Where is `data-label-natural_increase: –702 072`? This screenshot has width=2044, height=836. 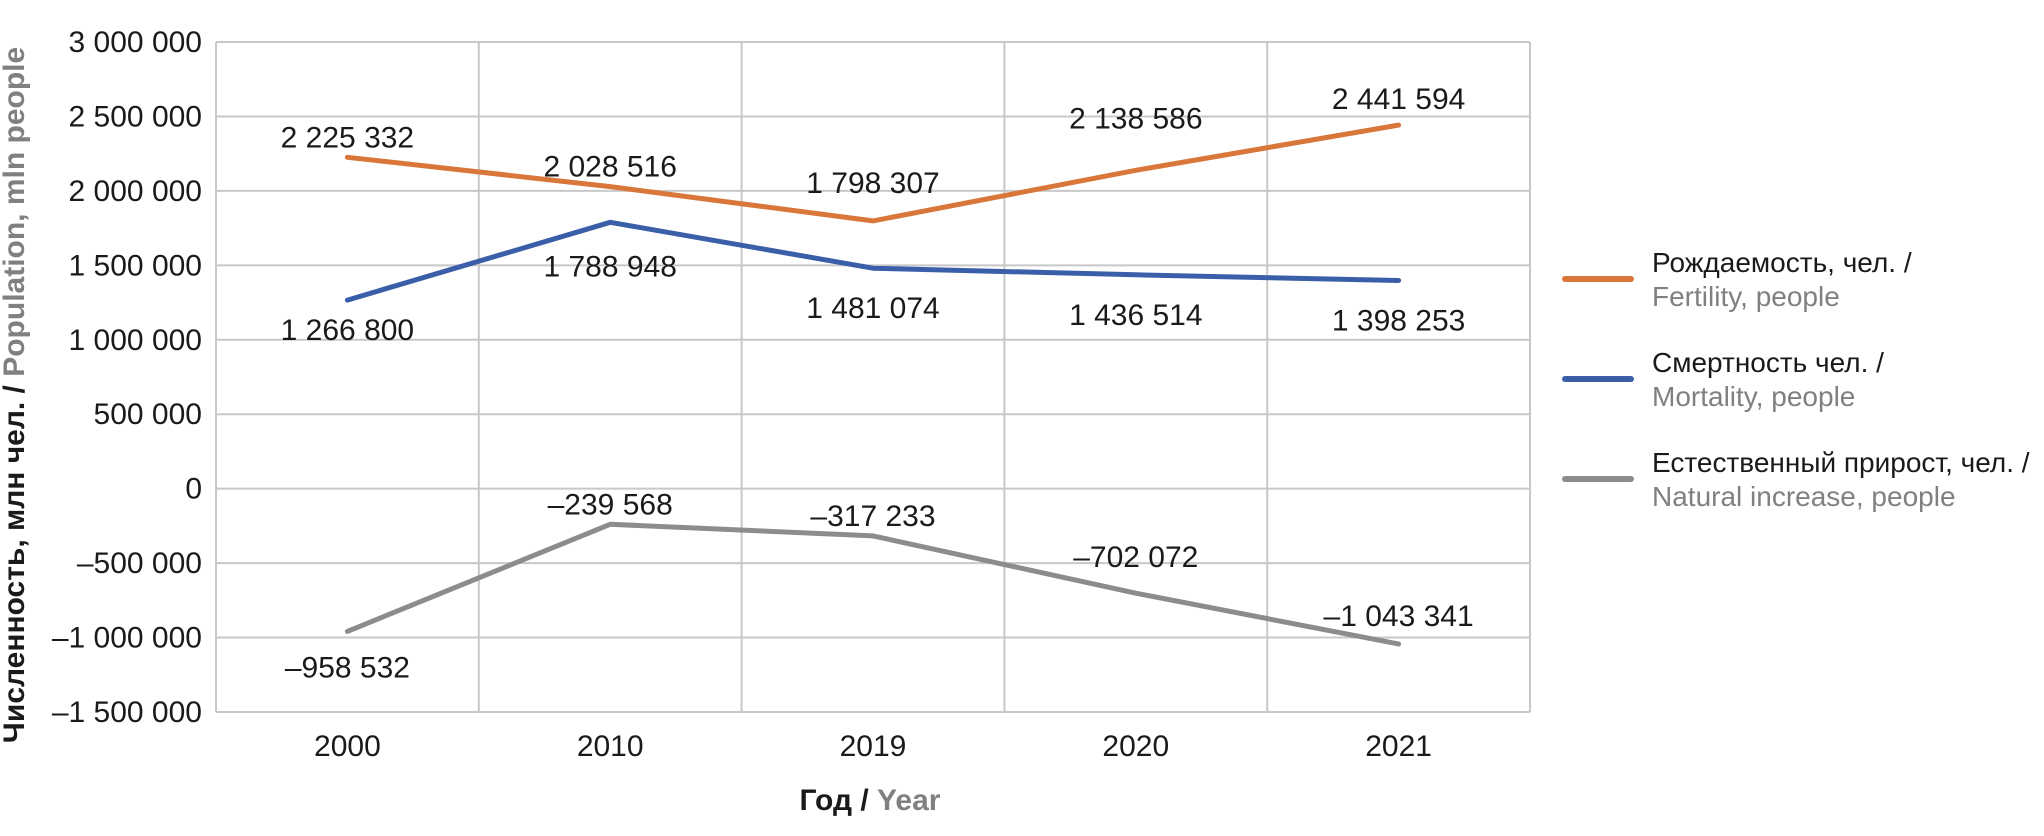 data-label-natural_increase: –702 072 is located at coordinates (1135, 557).